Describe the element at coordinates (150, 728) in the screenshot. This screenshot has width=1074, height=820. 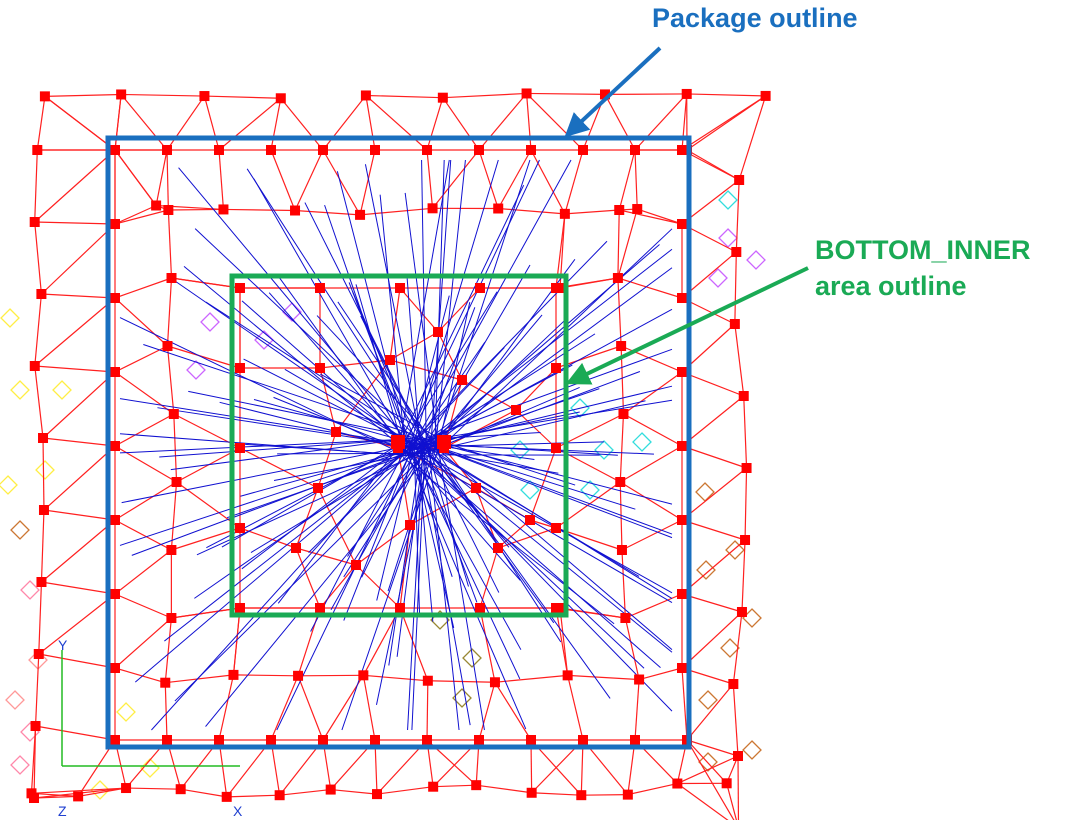
I see `coordinate-axes: Y X Z` at that location.